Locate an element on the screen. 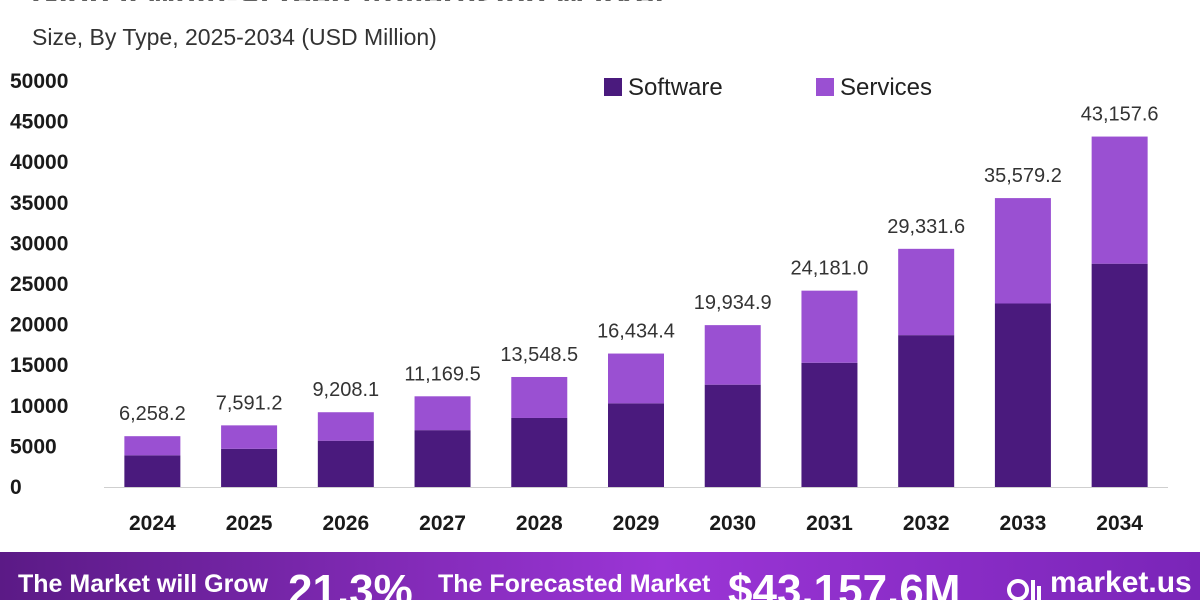 This screenshot has width=1200, height=600. cagr-value: 21.3% is located at coordinates (350, 583).